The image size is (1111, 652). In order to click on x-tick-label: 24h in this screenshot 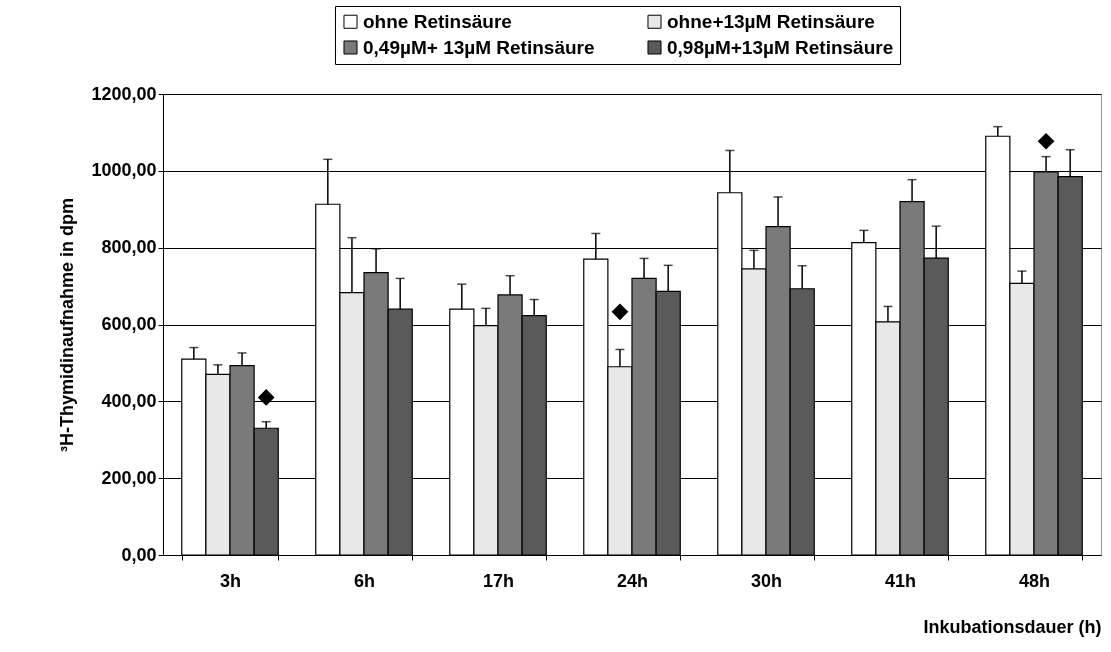, I will do `click(632, 580)`.